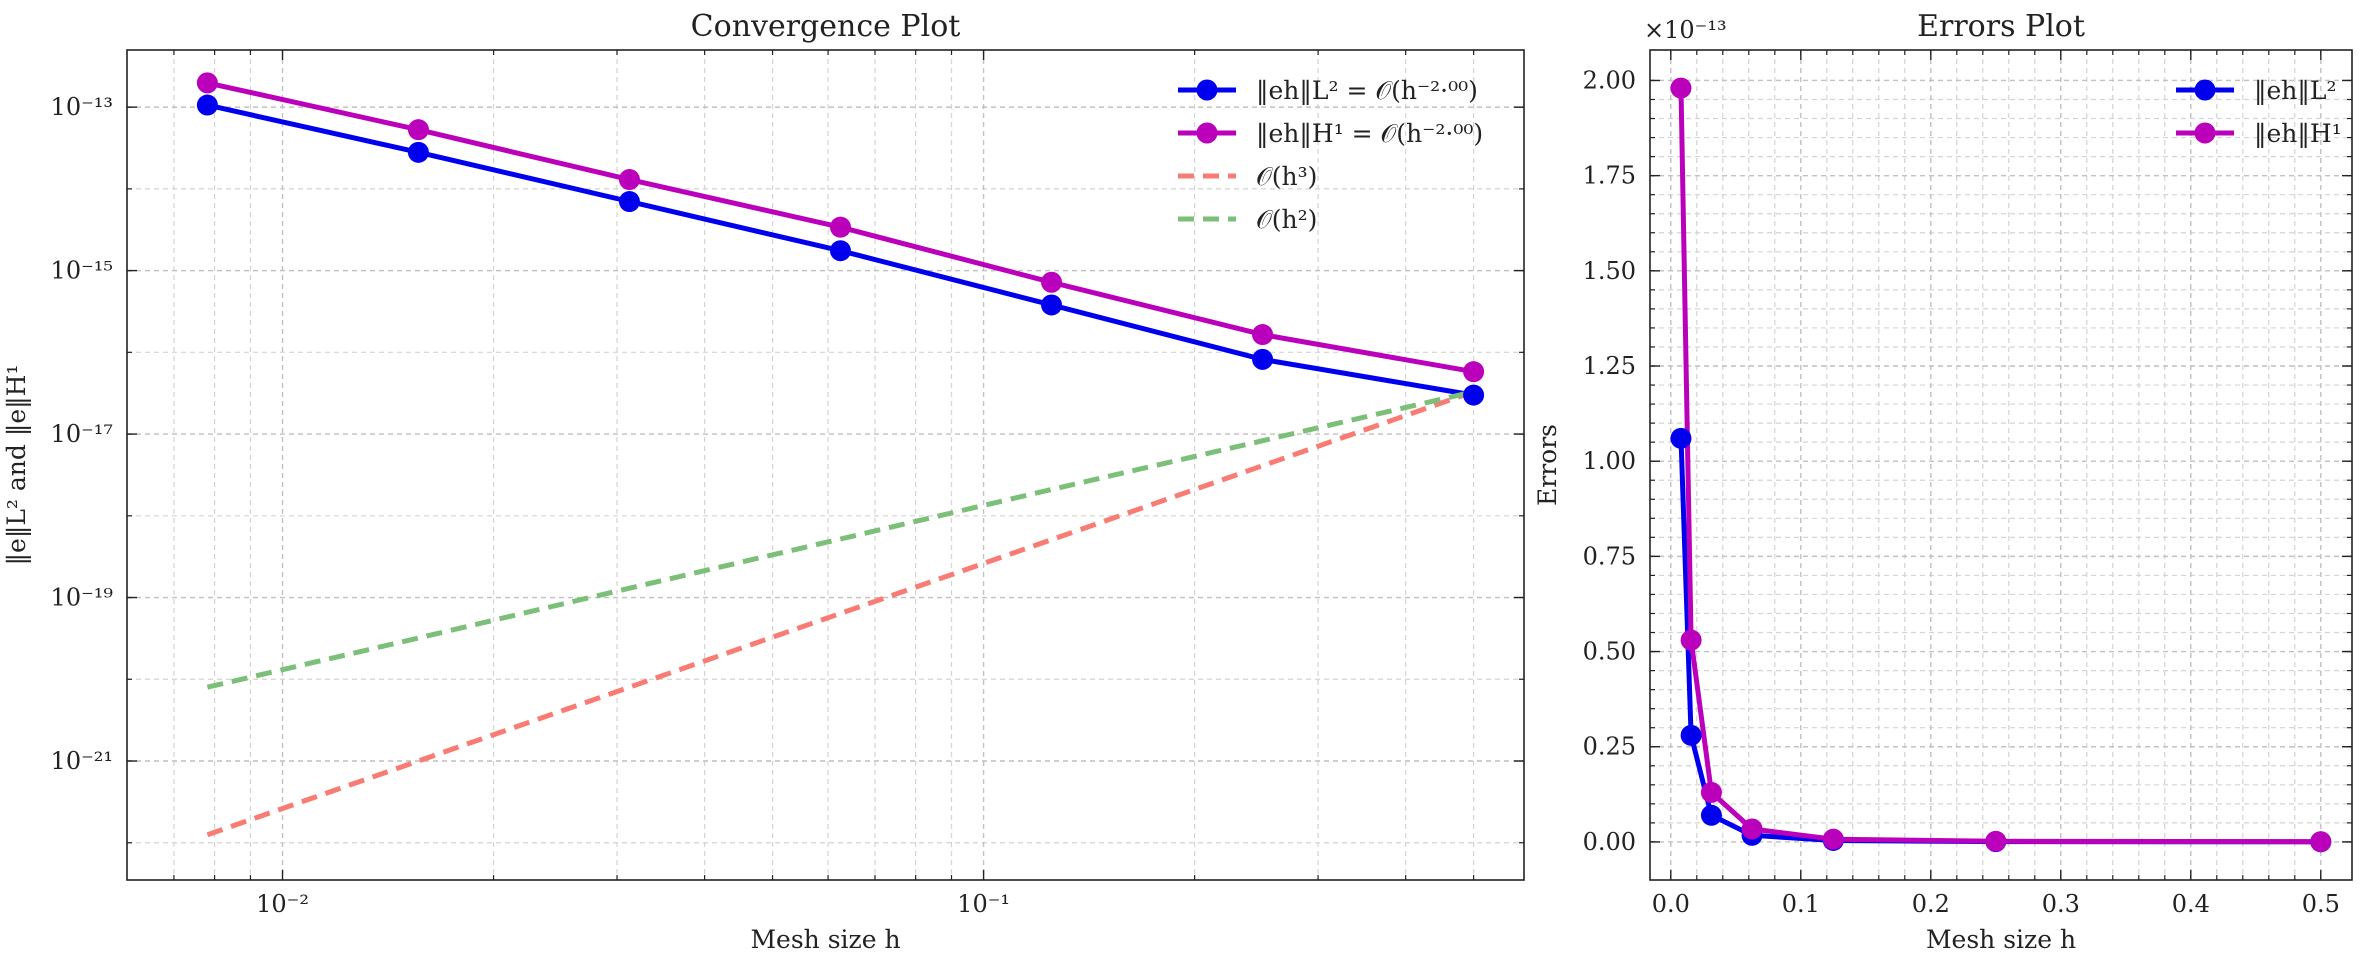  Describe the element at coordinates (1609, 747) in the screenshot. I see `y-tick-label: 0.25` at that location.